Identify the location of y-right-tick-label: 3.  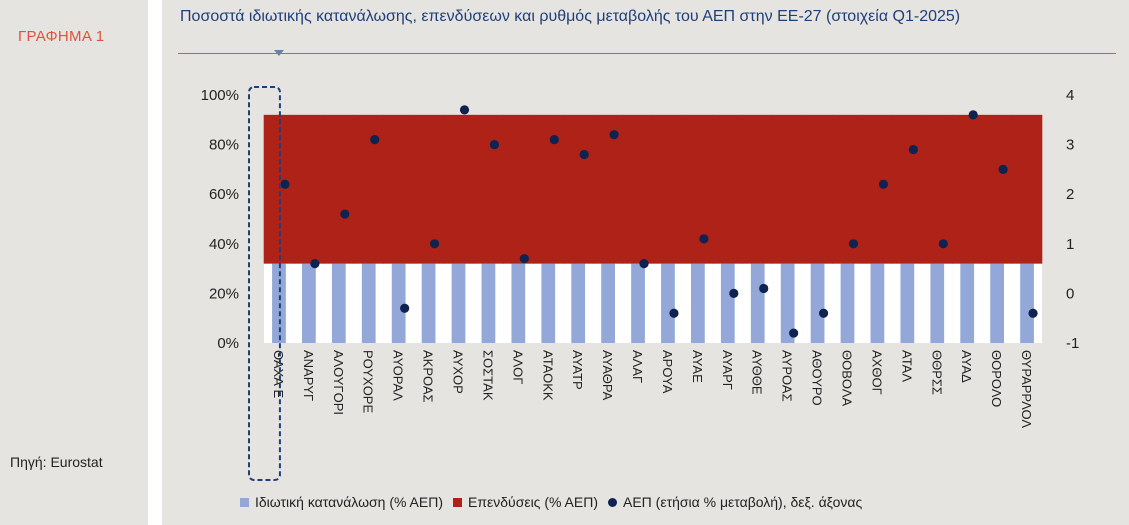
(1070, 145).